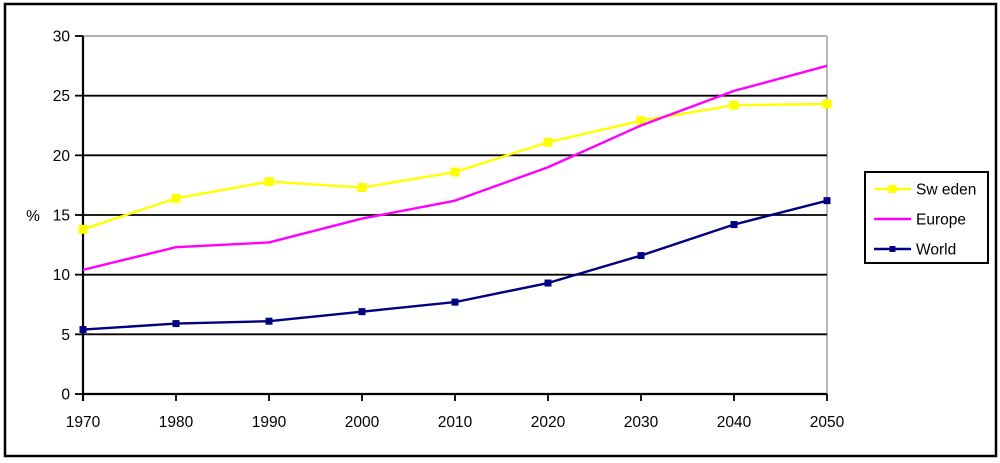  Describe the element at coordinates (83, 422) in the screenshot. I see `x-tick-label-1970: 1970` at that location.